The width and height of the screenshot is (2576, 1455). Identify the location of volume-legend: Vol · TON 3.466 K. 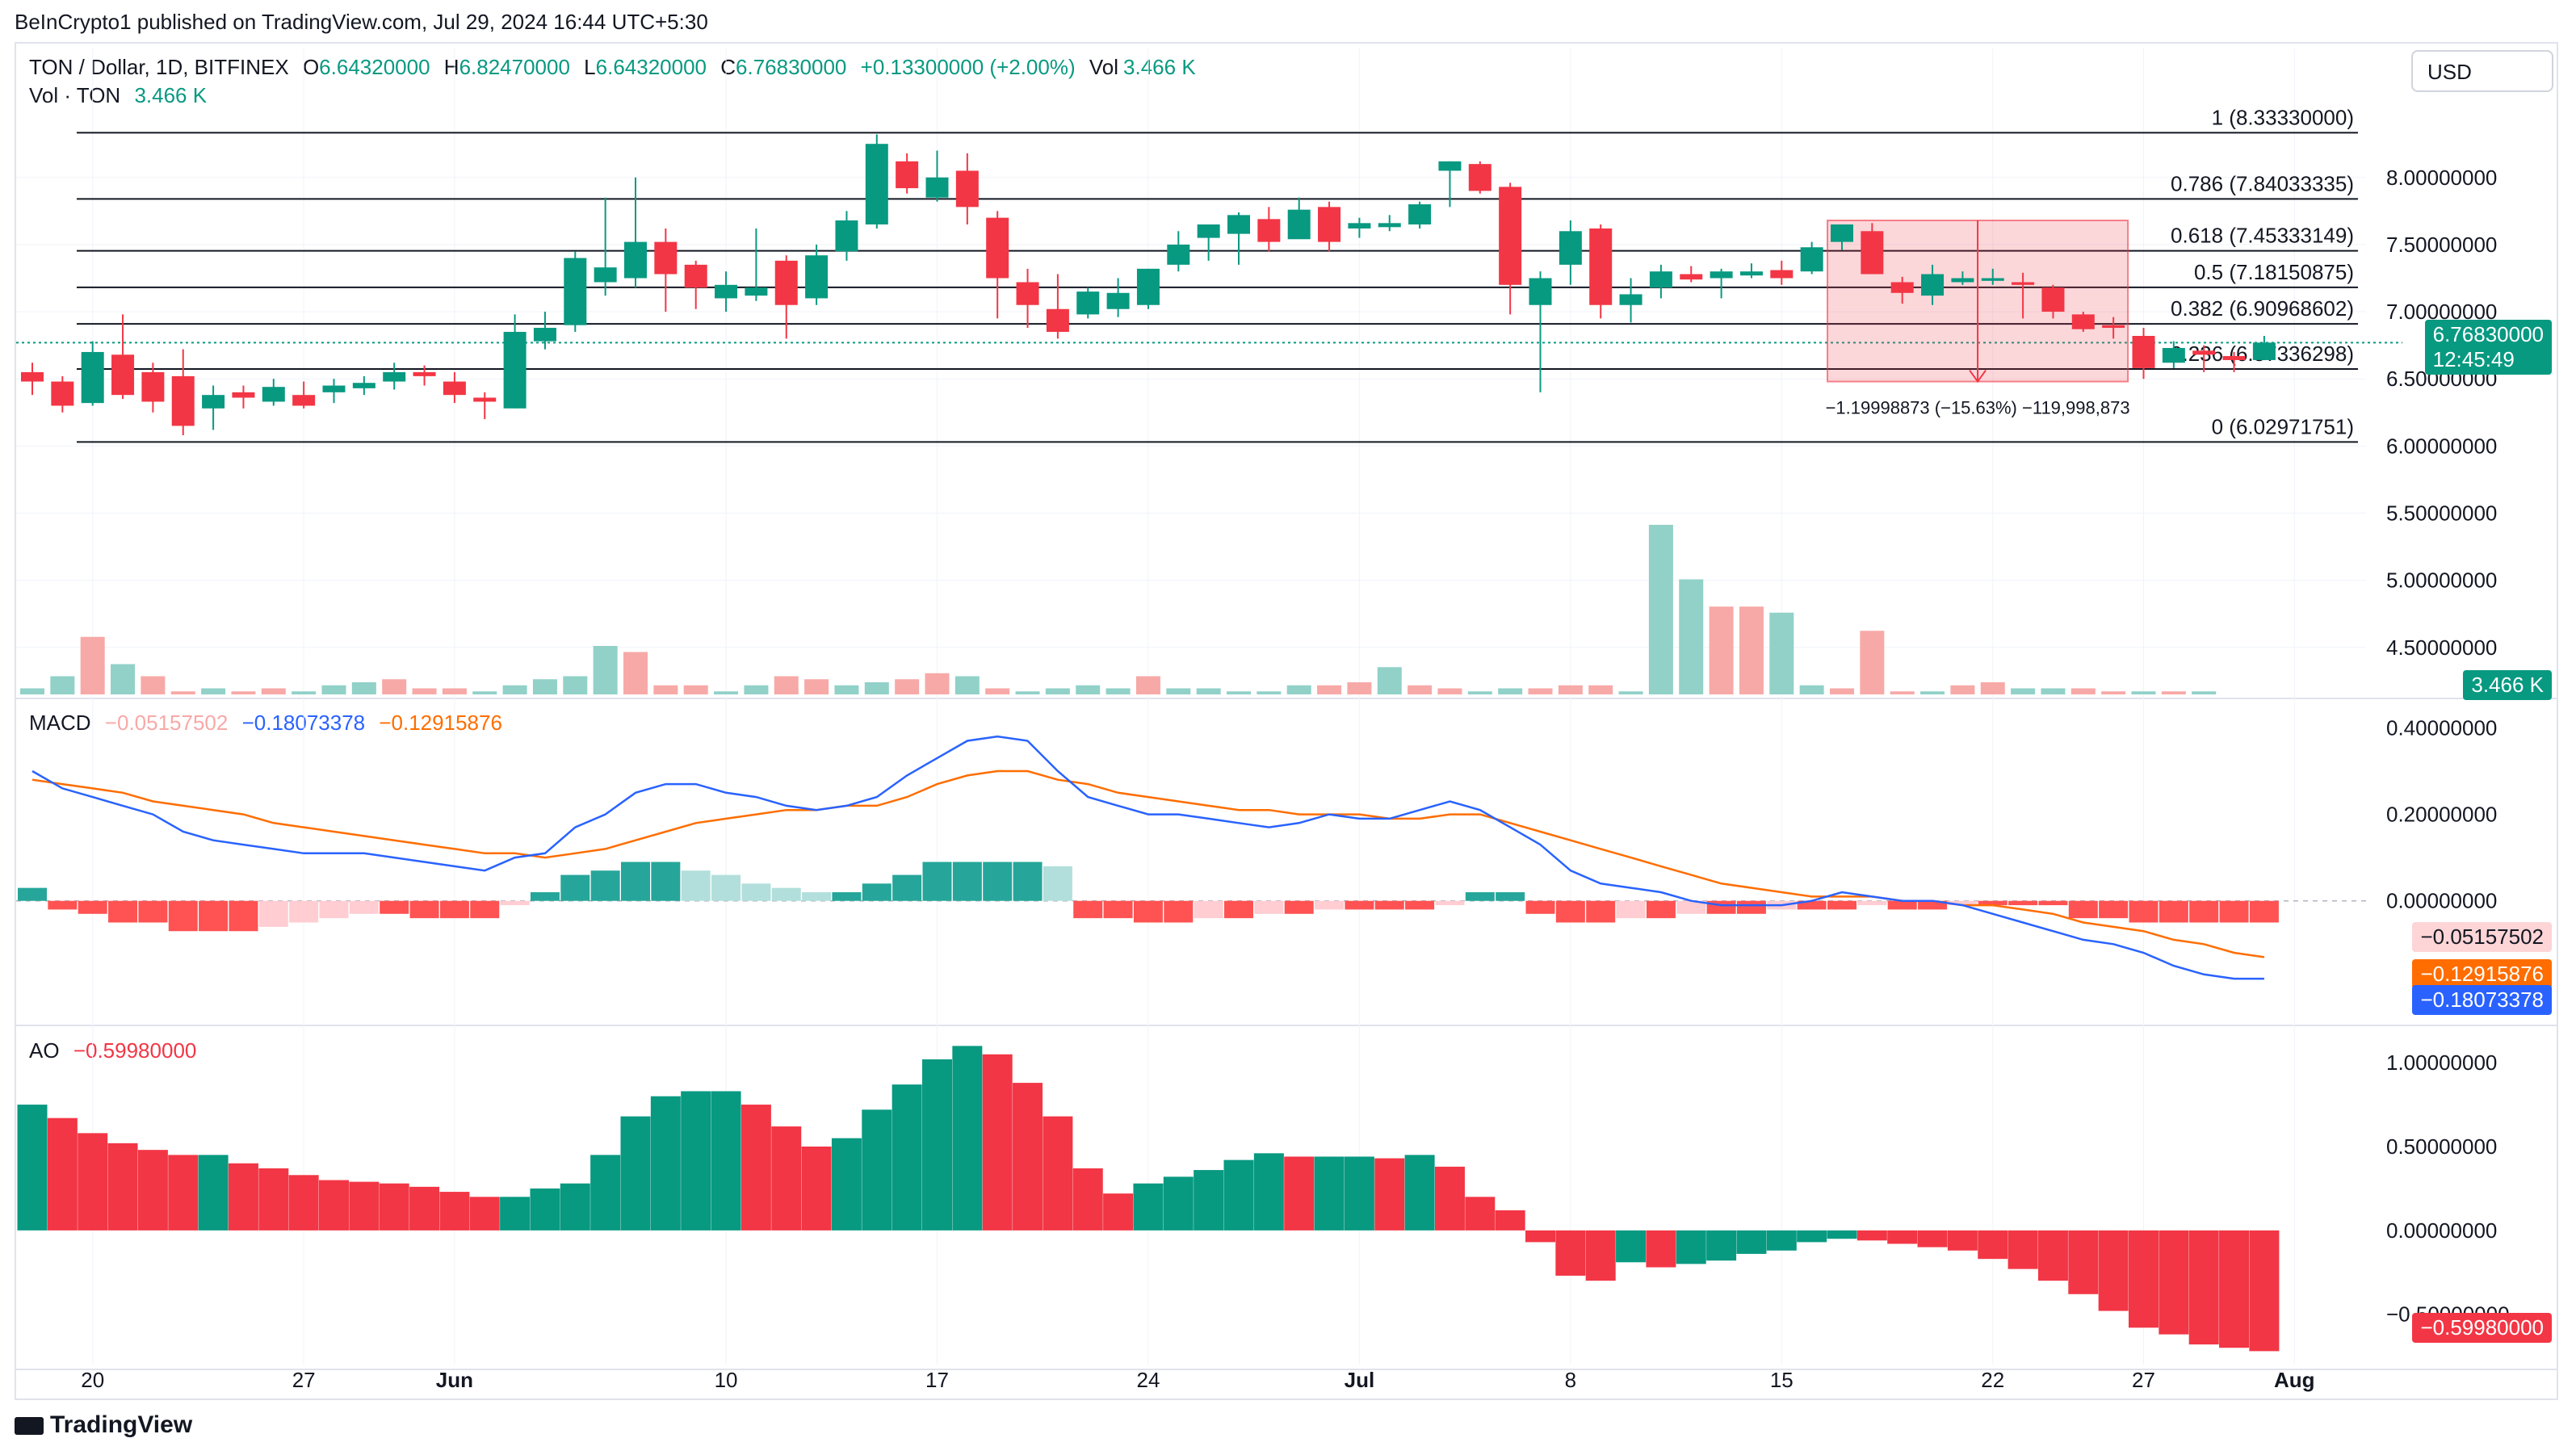
(122, 96).